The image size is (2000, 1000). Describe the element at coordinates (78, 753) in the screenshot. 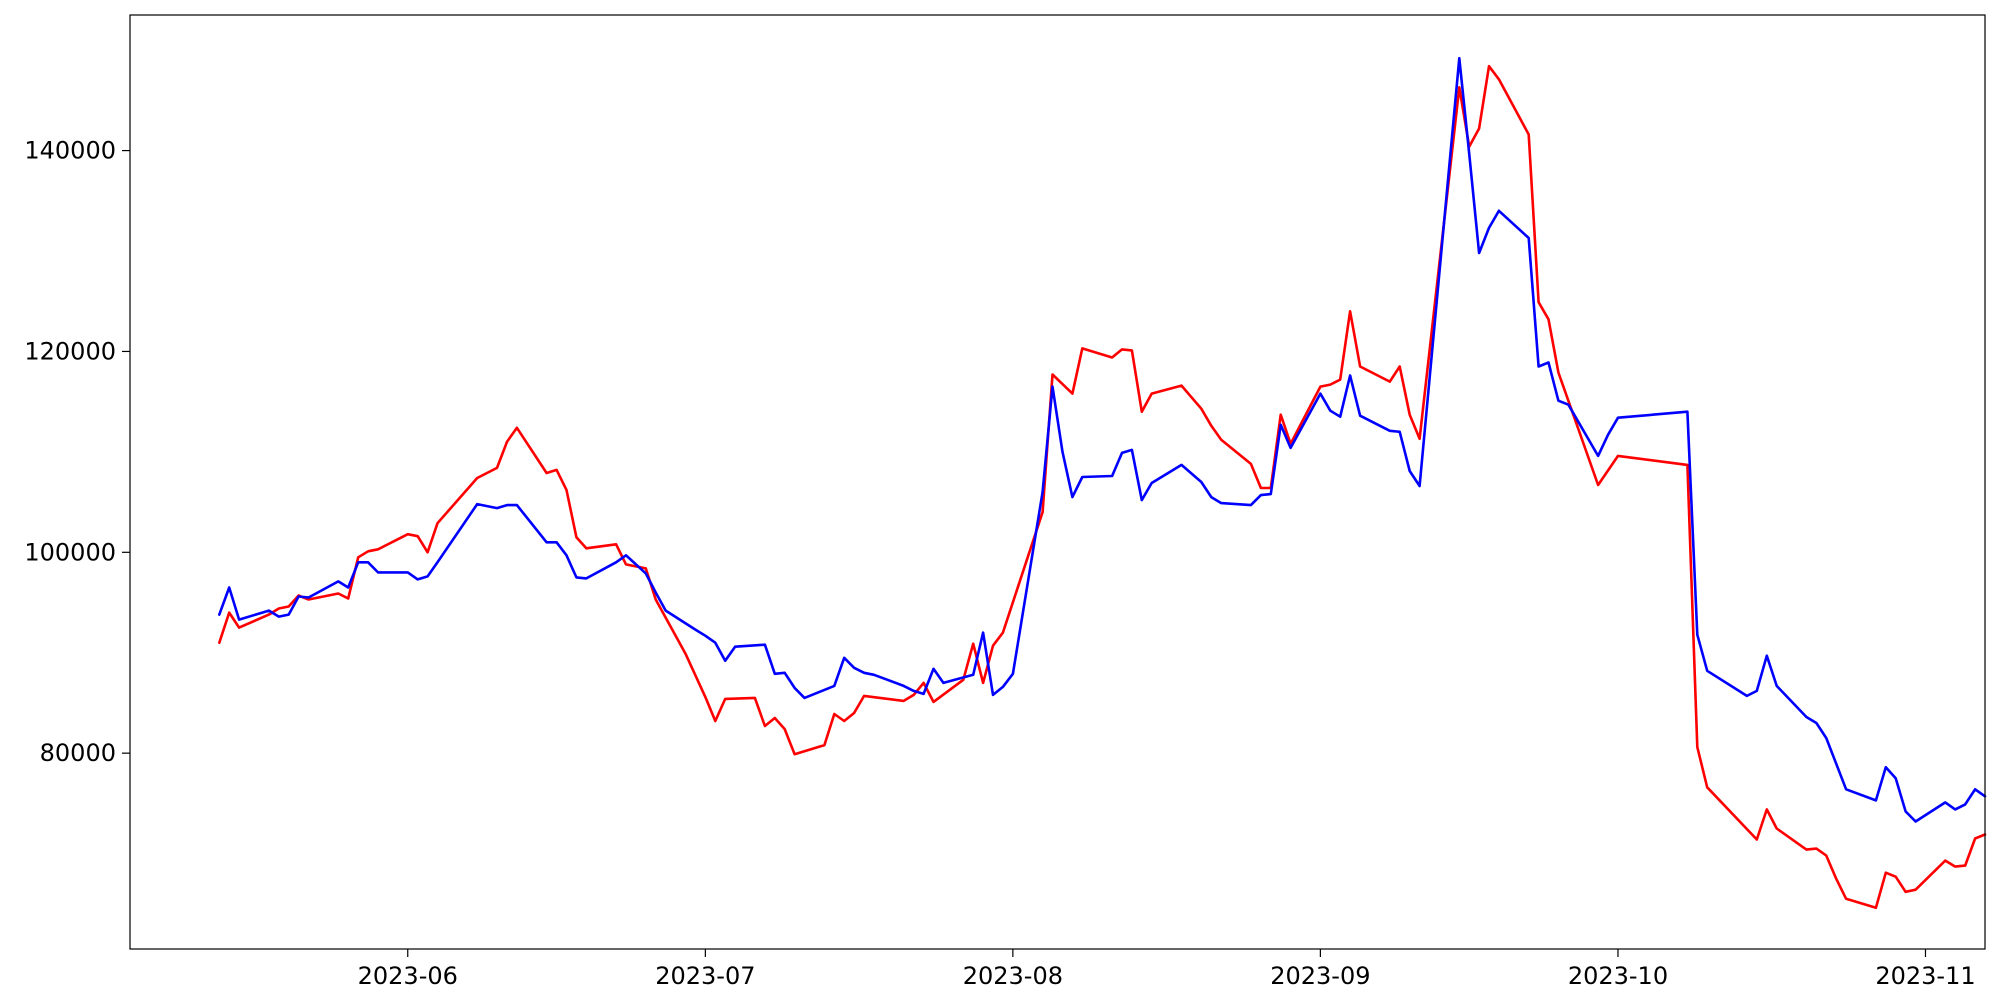

I see `y-tick-label: 80000` at that location.